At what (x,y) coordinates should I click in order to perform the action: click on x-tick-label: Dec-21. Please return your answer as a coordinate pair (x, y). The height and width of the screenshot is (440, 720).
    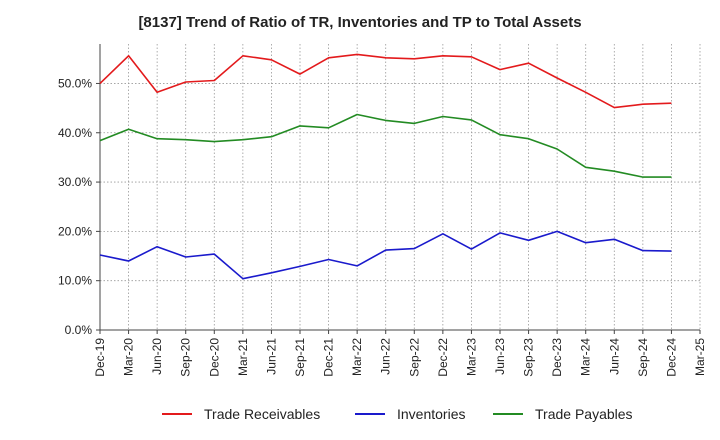
    Looking at the image, I should click on (329, 357).